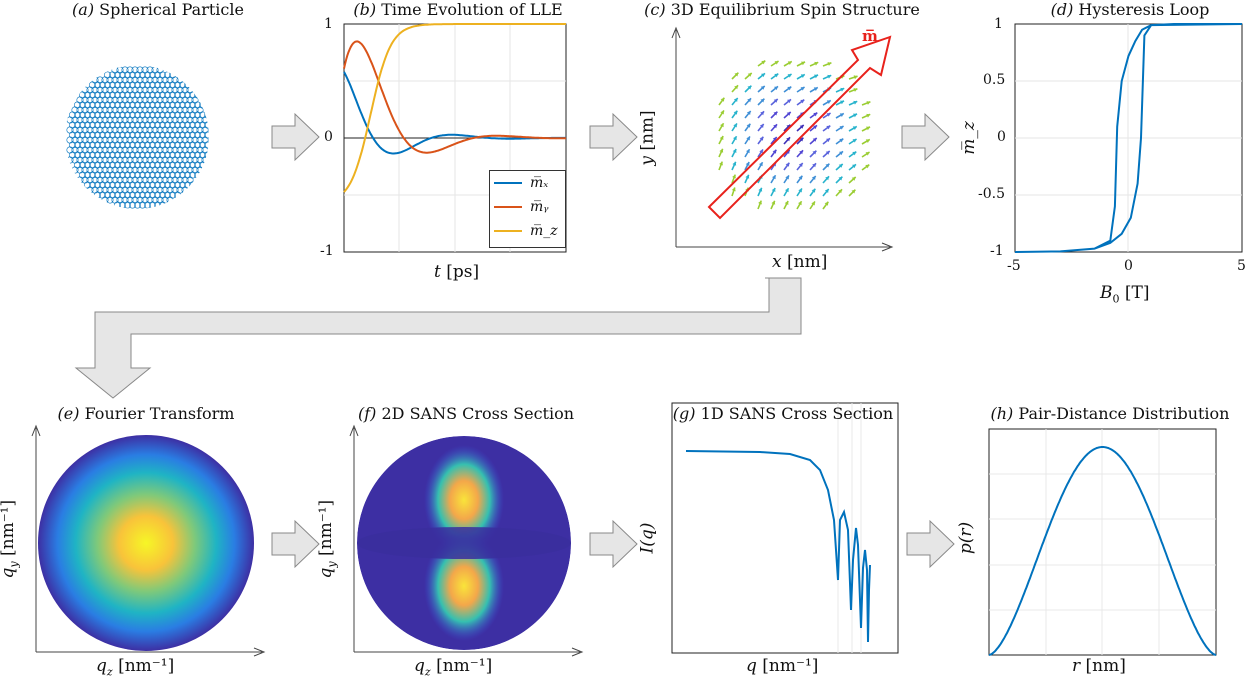 This screenshot has width=1256, height=682. I want to click on g-ylabel: I(q), so click(647, 538).